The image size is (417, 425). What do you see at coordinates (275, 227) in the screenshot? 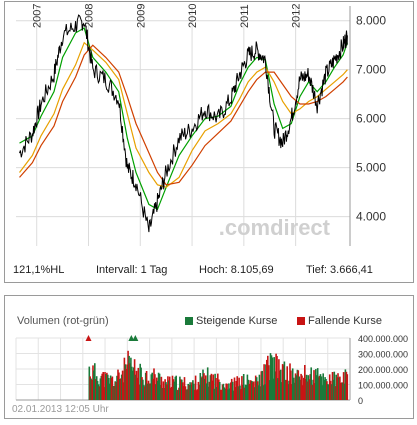
I see `comdirect-watermark: .comdirect` at bounding box center [275, 227].